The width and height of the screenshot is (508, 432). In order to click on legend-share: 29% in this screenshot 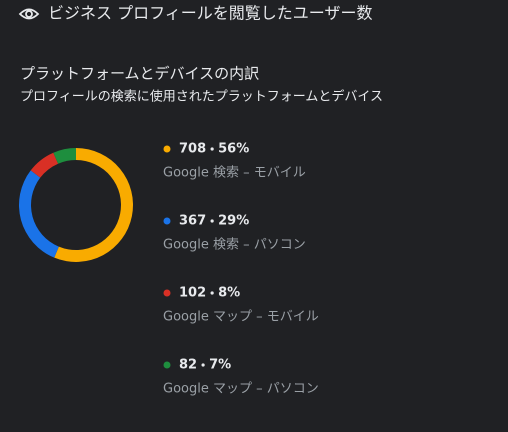, I will do `click(233, 221)`.